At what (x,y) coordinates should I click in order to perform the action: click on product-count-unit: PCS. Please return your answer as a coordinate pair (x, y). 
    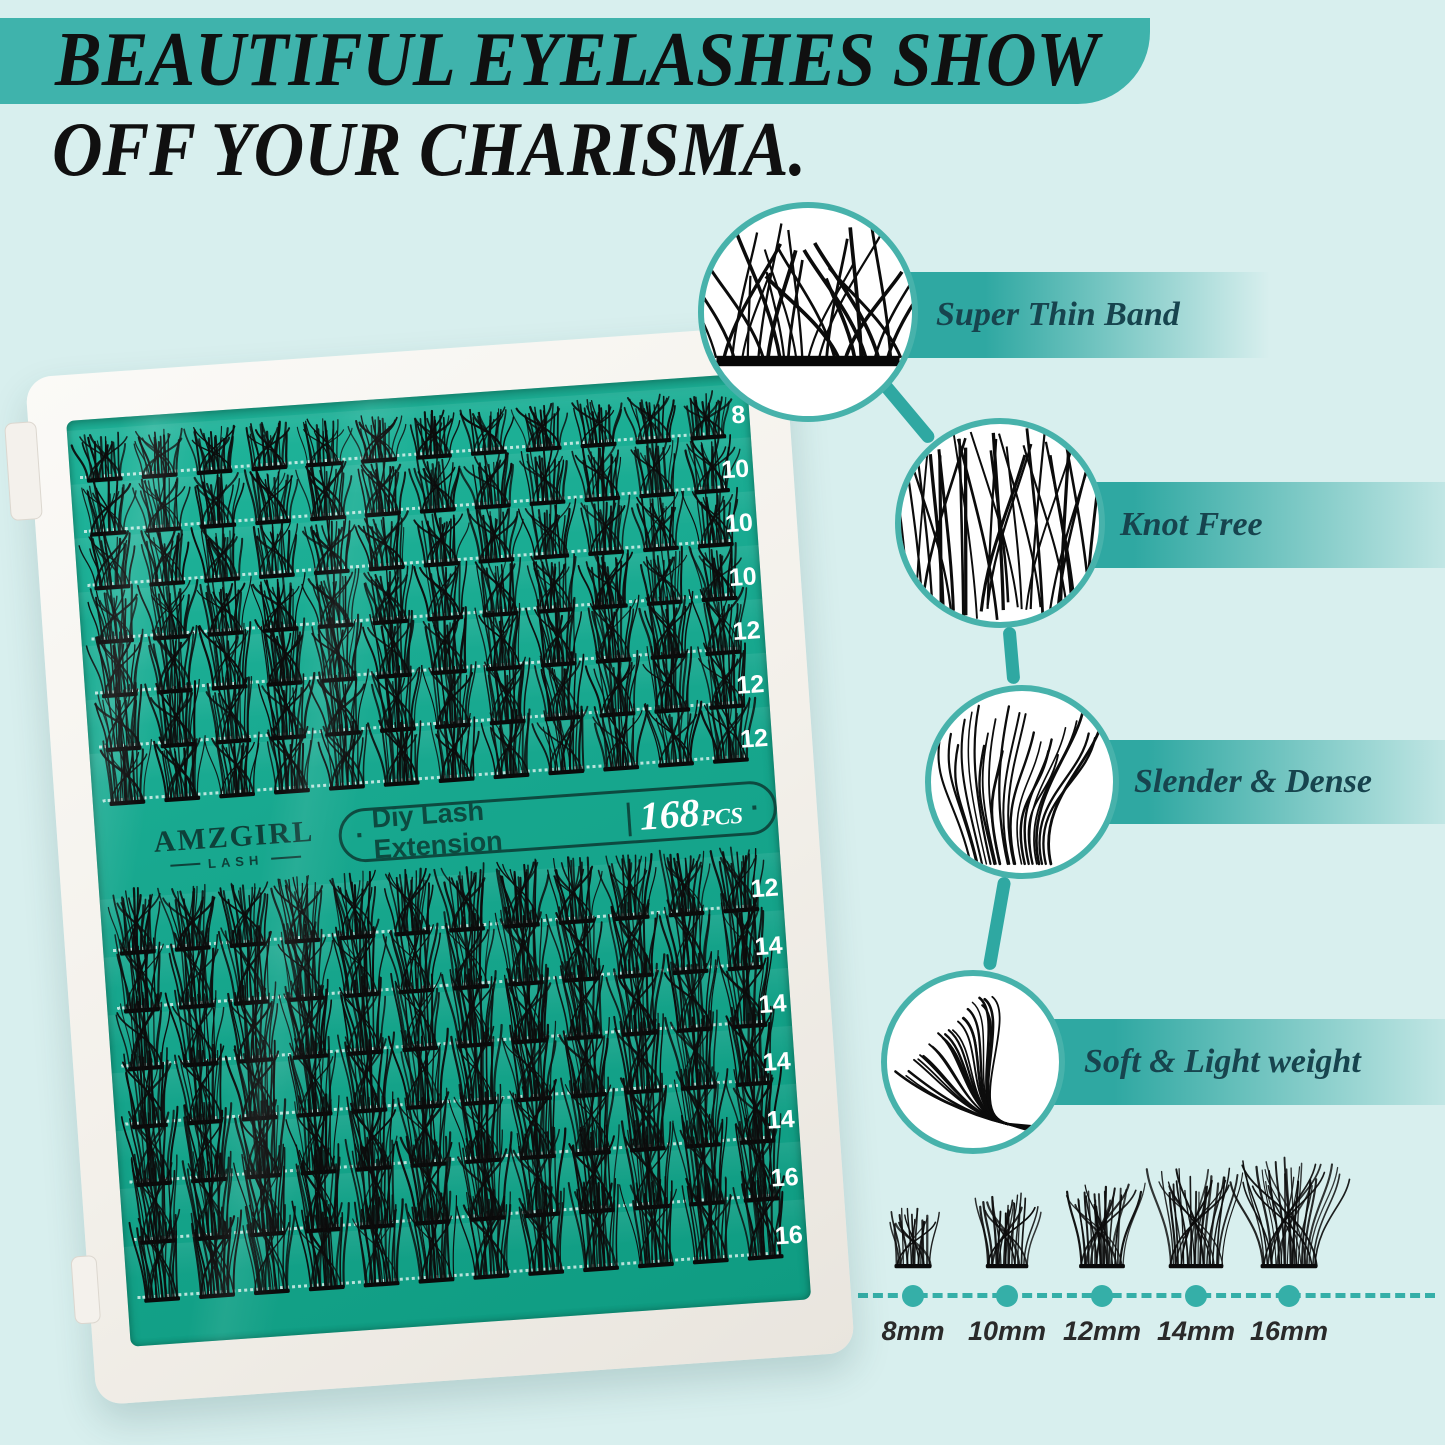
    Looking at the image, I should click on (721, 816).